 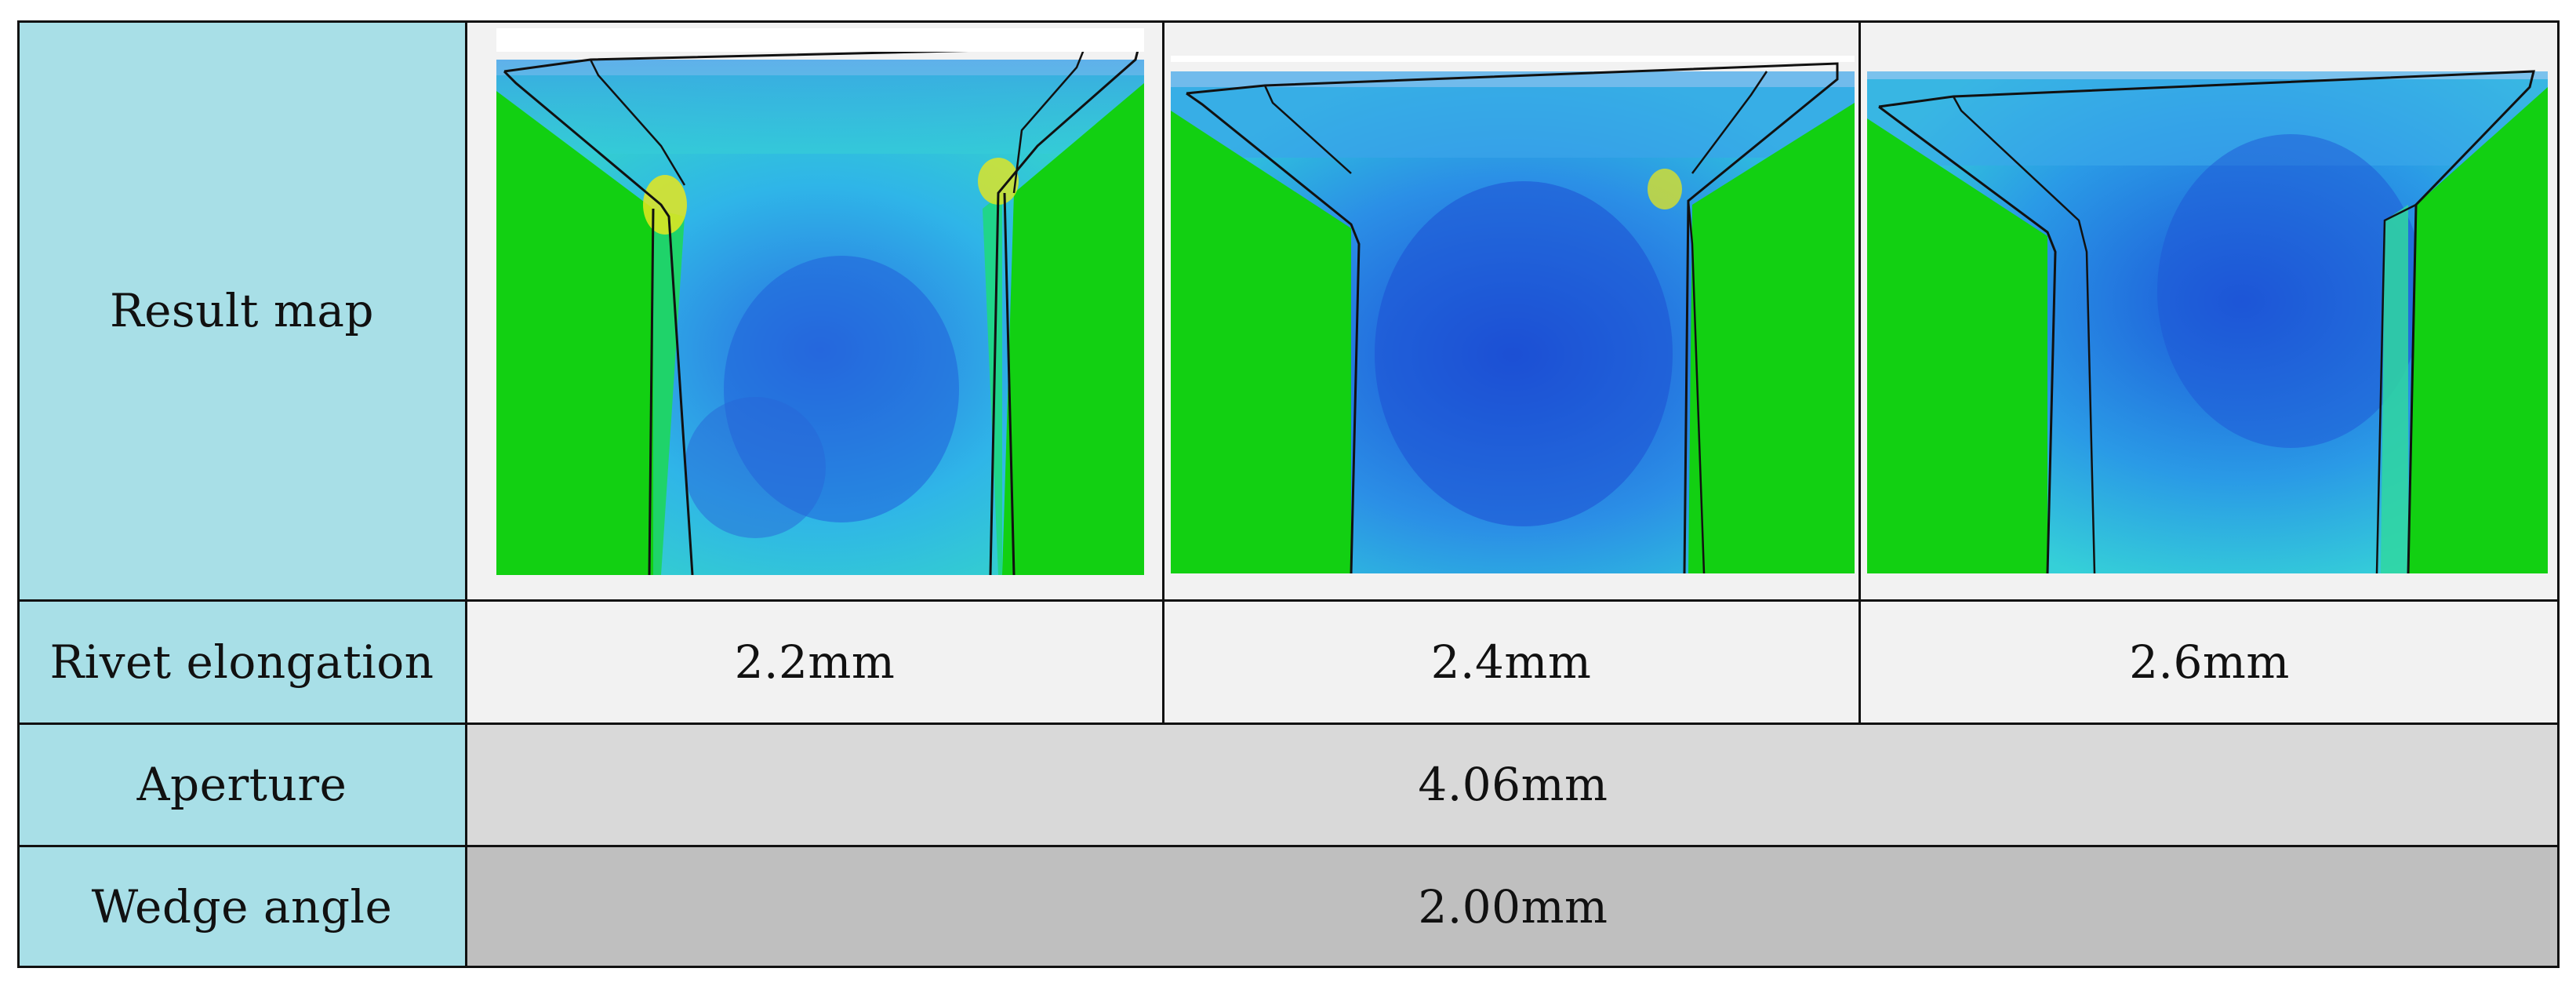 I want to click on wedge-angle-value: 2.00mm, so click(x=1513, y=907).